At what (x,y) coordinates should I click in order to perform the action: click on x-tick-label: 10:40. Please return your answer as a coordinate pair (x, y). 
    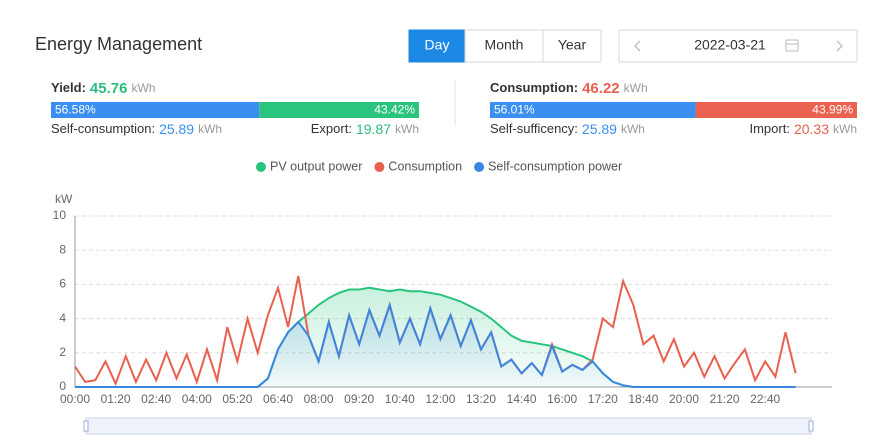
    Looking at the image, I should click on (400, 399).